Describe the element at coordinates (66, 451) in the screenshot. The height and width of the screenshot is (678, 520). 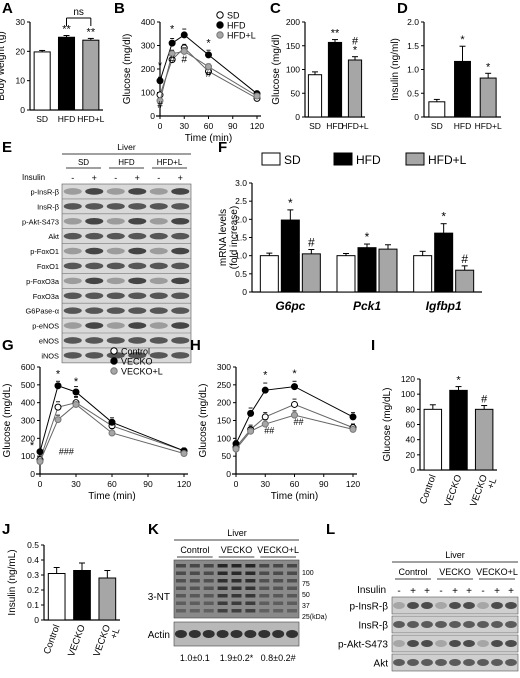
I see `sig-mark: ###` at that location.